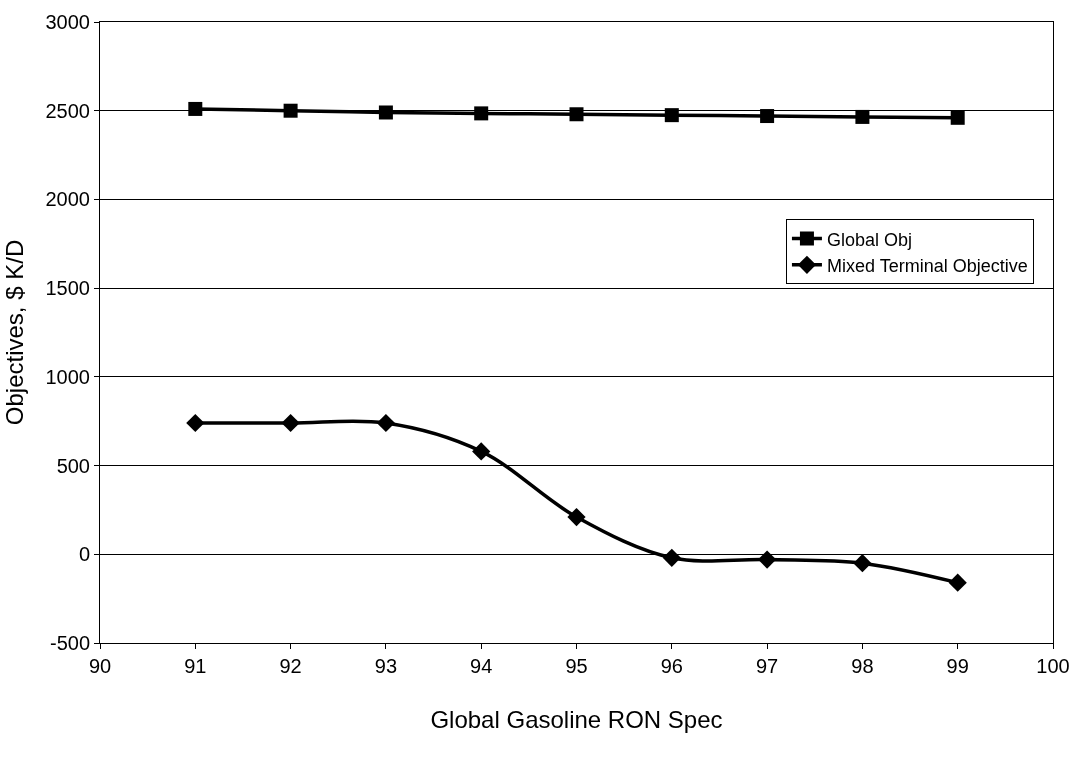 The image size is (1088, 758). Describe the element at coordinates (67, 110) in the screenshot. I see `y-tick-label: 2500` at that location.